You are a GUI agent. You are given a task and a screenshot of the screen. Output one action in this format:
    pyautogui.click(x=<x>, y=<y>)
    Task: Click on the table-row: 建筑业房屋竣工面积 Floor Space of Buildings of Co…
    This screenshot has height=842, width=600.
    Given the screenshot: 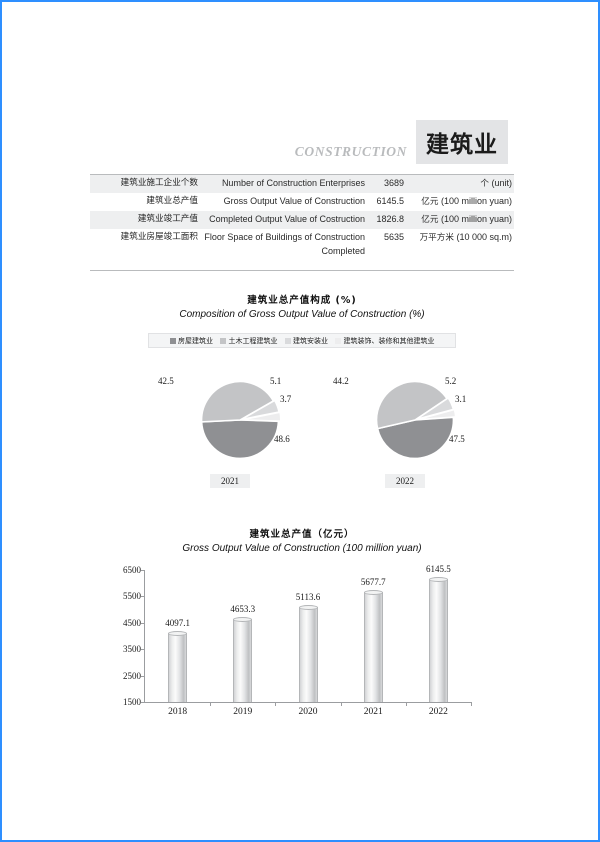 What is the action you would take?
    pyautogui.click(x=302, y=244)
    